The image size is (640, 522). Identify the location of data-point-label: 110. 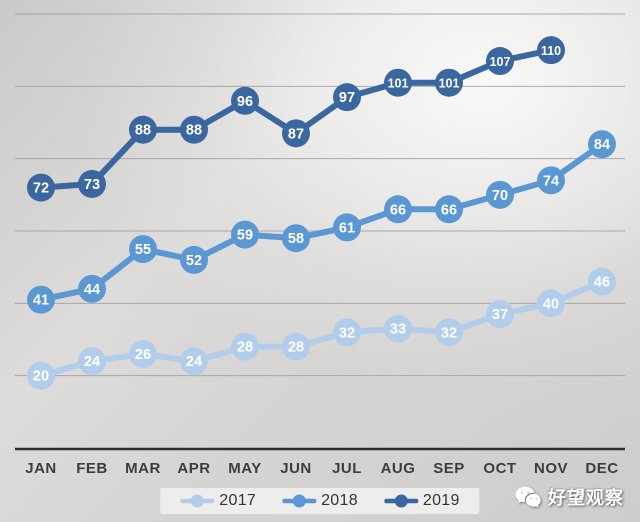
(551, 51).